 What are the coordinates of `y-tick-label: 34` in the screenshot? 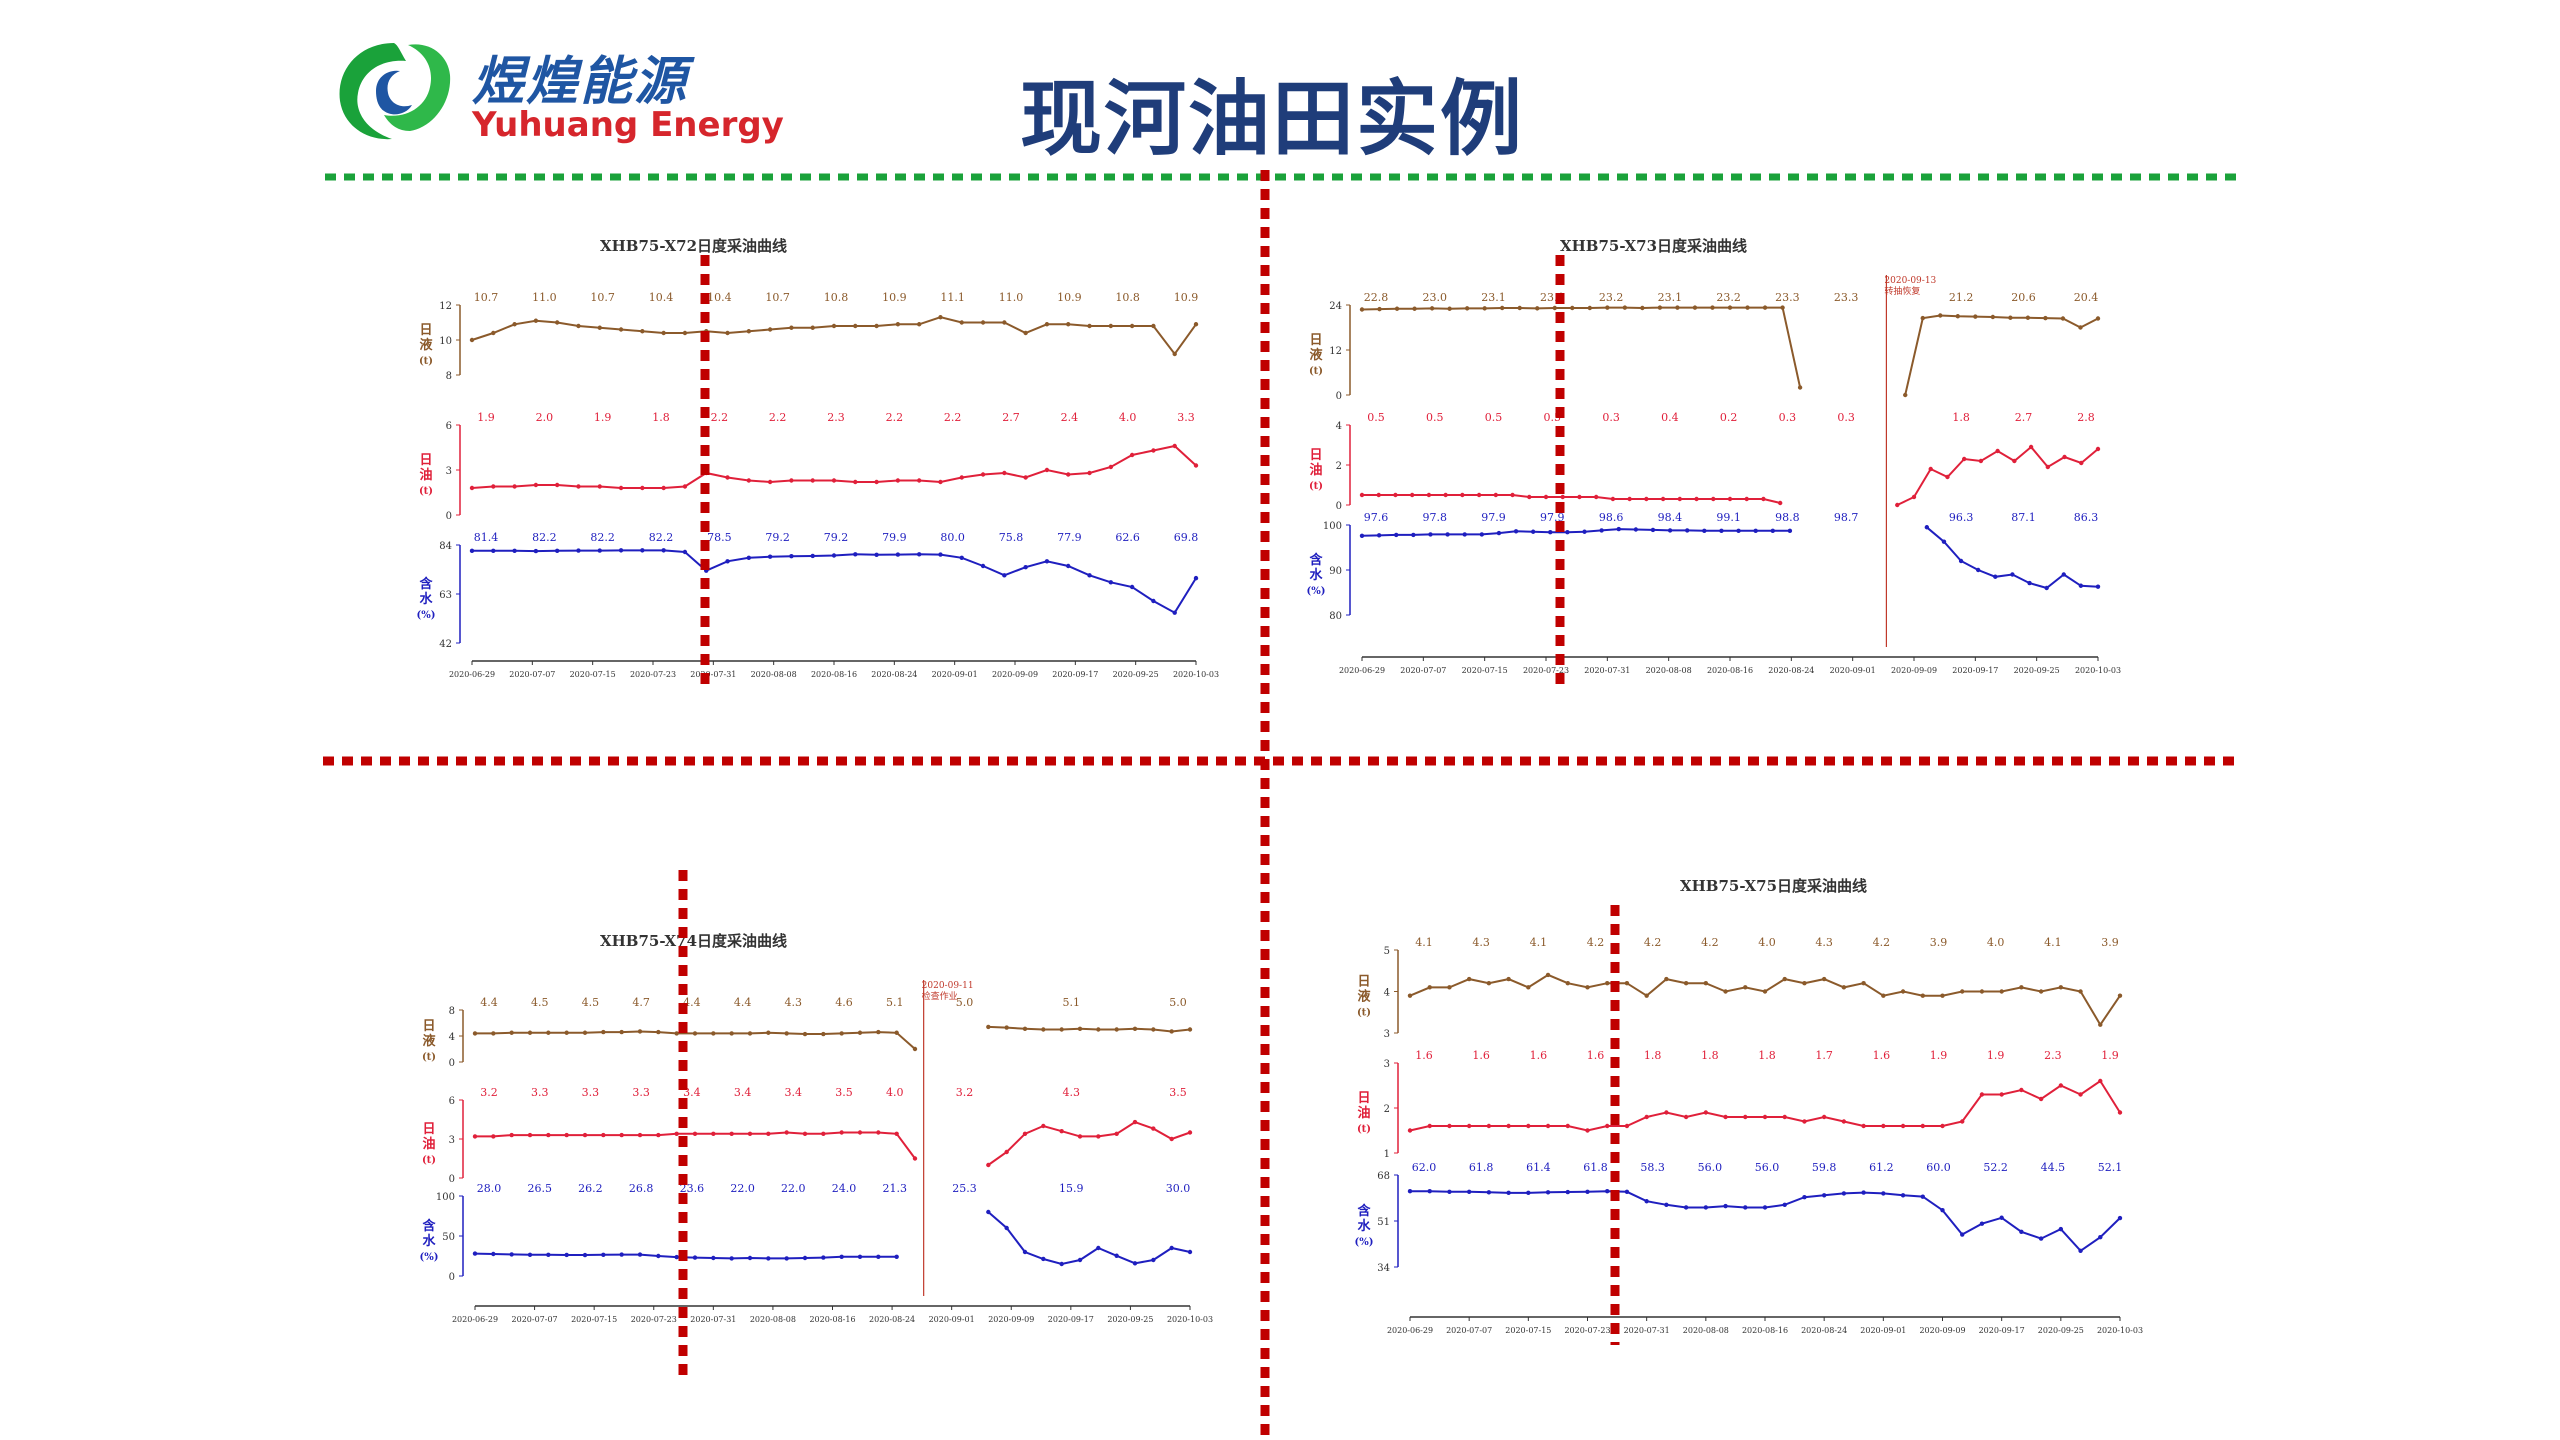 It's located at (1383, 1268).